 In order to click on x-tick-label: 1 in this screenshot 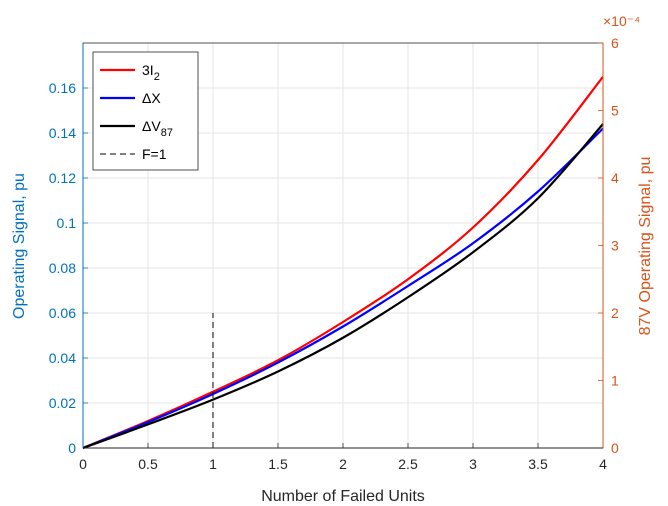, I will do `click(213, 464)`.